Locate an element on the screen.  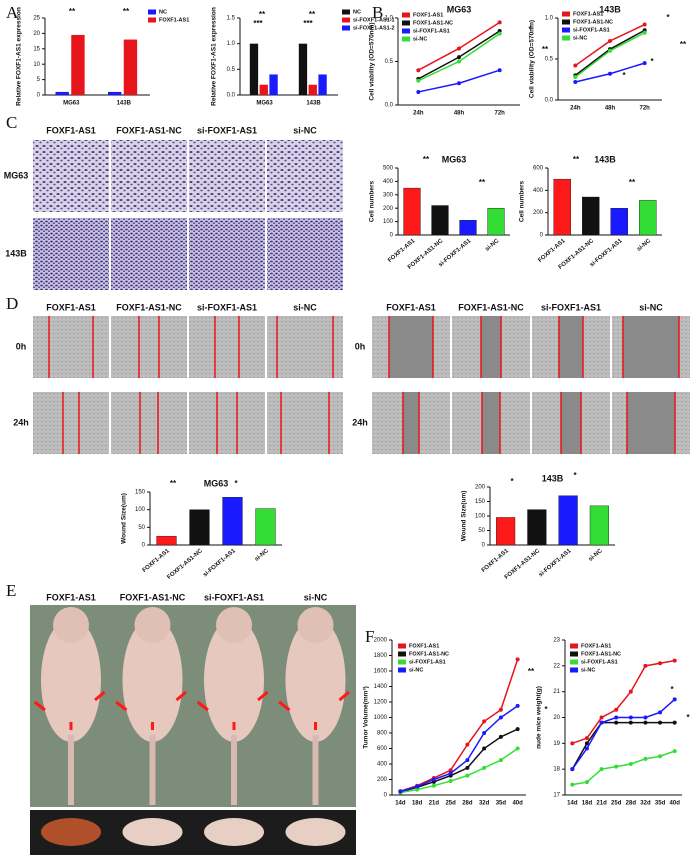
panel-letter: A is located at coordinates (12, 12).